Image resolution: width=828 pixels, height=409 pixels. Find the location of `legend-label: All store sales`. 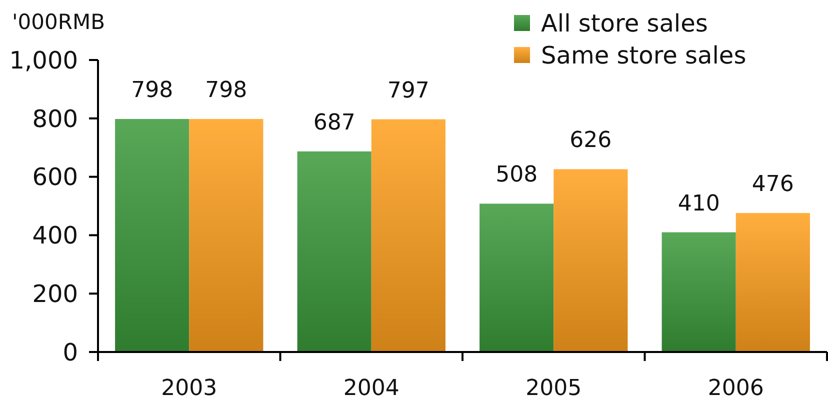

legend-label: All store sales is located at coordinates (624, 23).